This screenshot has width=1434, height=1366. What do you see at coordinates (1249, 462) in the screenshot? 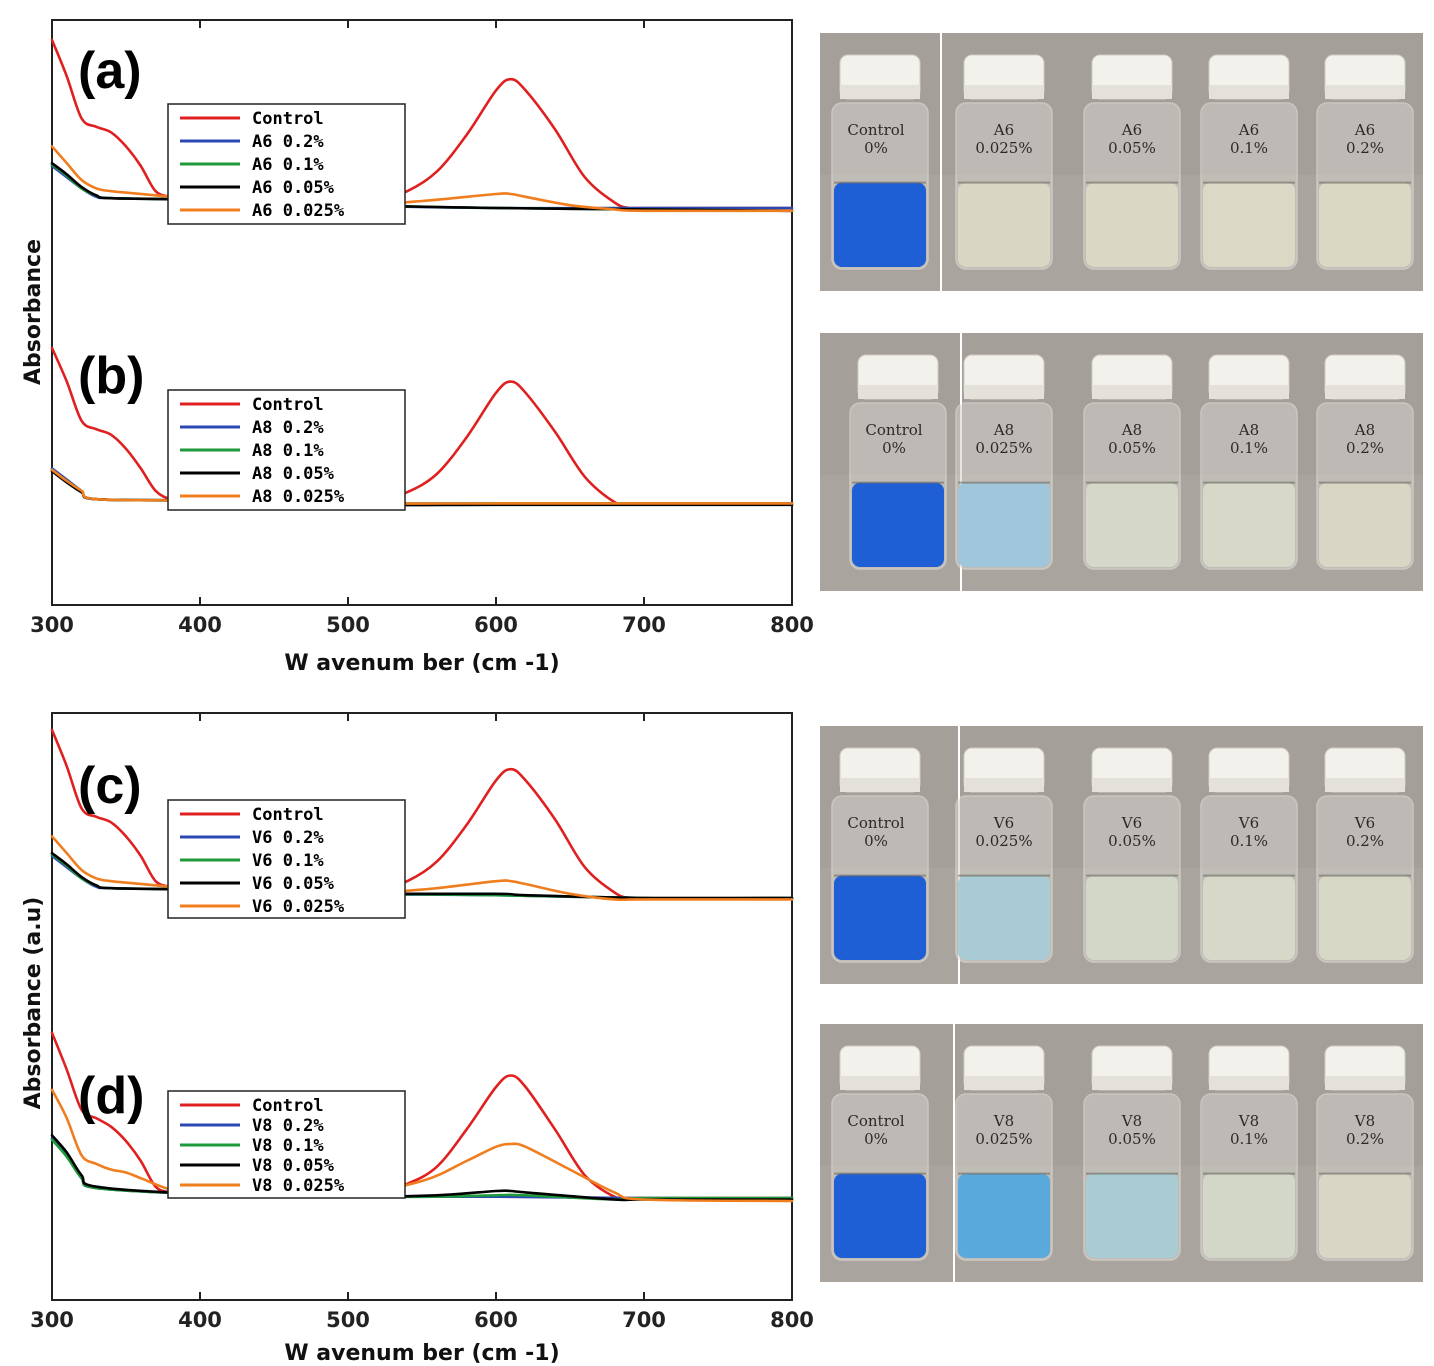
I see `vial: A80.1%` at bounding box center [1249, 462].